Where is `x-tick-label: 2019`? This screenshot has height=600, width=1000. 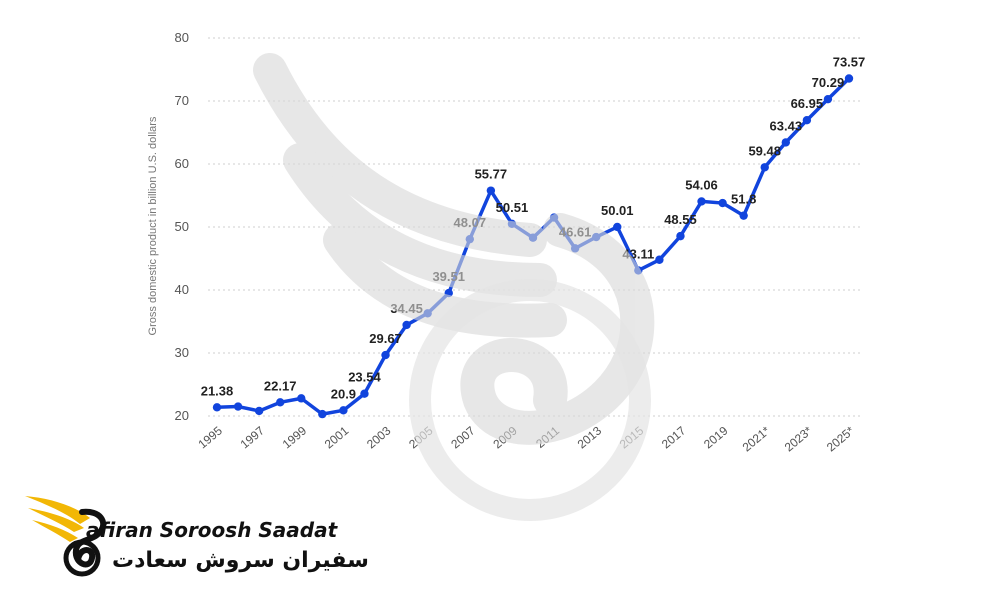
x-tick-label: 2019 is located at coordinates (716, 437).